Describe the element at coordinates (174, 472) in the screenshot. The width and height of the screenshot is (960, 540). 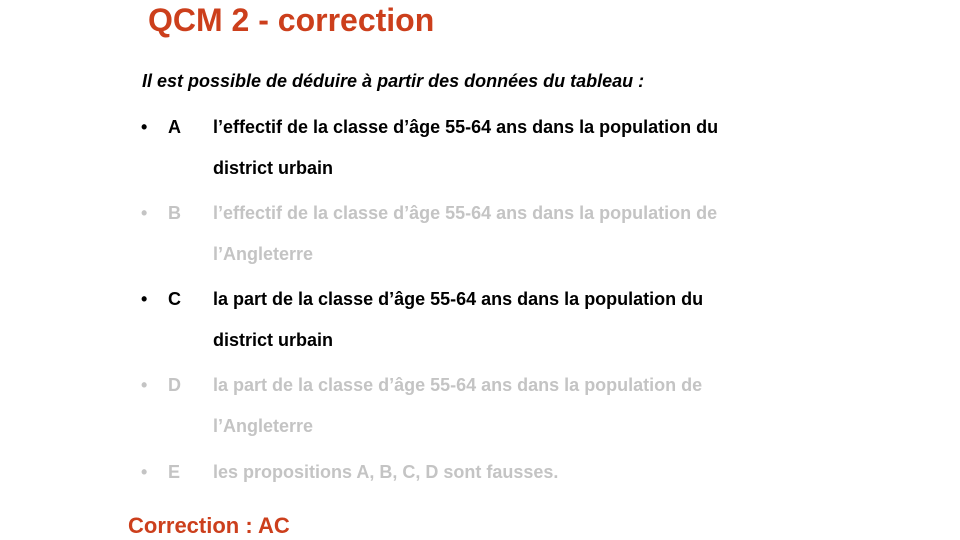
I see `option-letter: E` at that location.